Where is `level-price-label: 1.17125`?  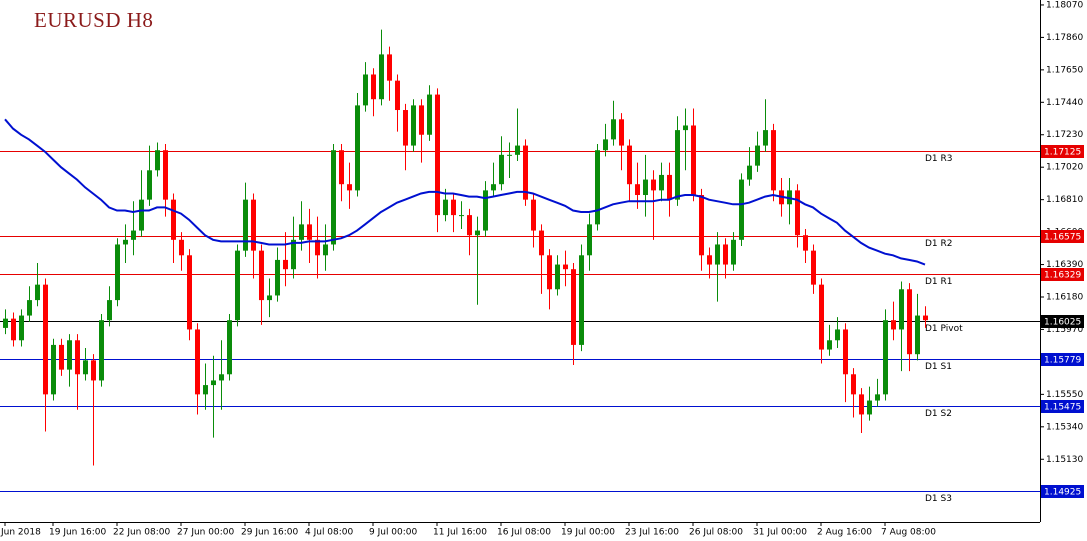 level-price-label: 1.17125 is located at coordinates (1062, 153).